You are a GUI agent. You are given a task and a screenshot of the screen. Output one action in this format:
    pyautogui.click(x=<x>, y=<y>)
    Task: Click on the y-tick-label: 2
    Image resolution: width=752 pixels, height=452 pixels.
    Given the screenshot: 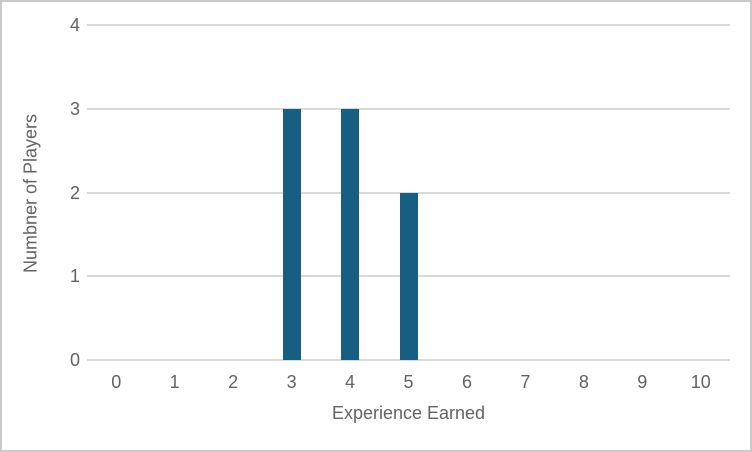 What is the action you would take?
    pyautogui.click(x=74, y=192)
    